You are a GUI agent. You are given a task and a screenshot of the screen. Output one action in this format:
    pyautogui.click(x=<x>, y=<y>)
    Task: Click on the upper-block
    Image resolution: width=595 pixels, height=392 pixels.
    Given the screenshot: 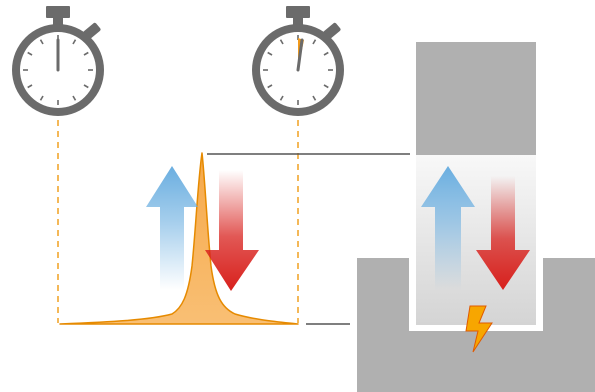 What is the action you would take?
    pyautogui.click(x=476, y=98)
    